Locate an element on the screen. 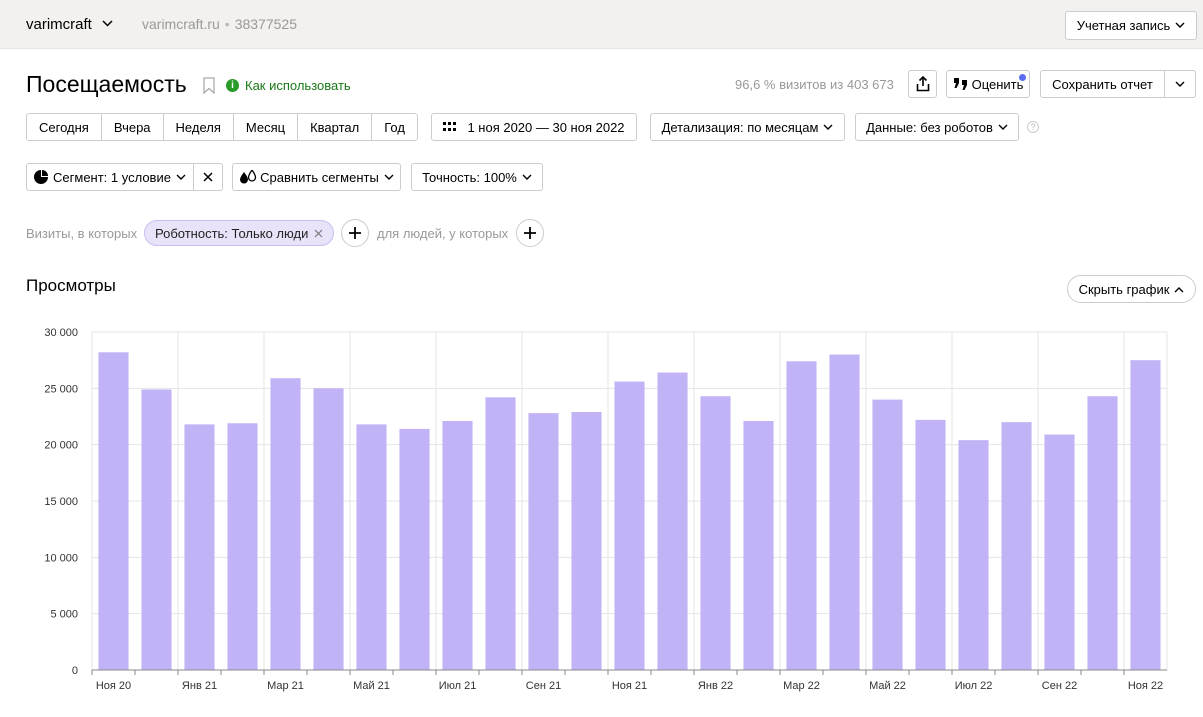 The height and width of the screenshot is (717, 1203). add-visit-condition-button is located at coordinates (355, 233).